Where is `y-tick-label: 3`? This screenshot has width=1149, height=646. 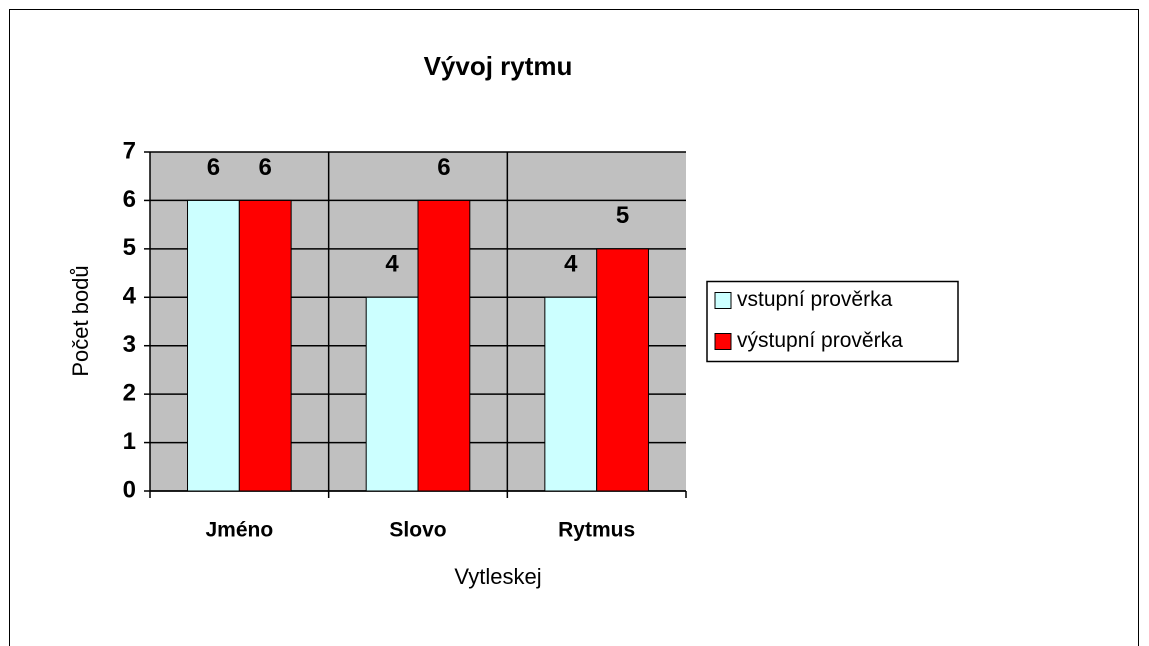 y-tick-label: 3 is located at coordinates (129, 344).